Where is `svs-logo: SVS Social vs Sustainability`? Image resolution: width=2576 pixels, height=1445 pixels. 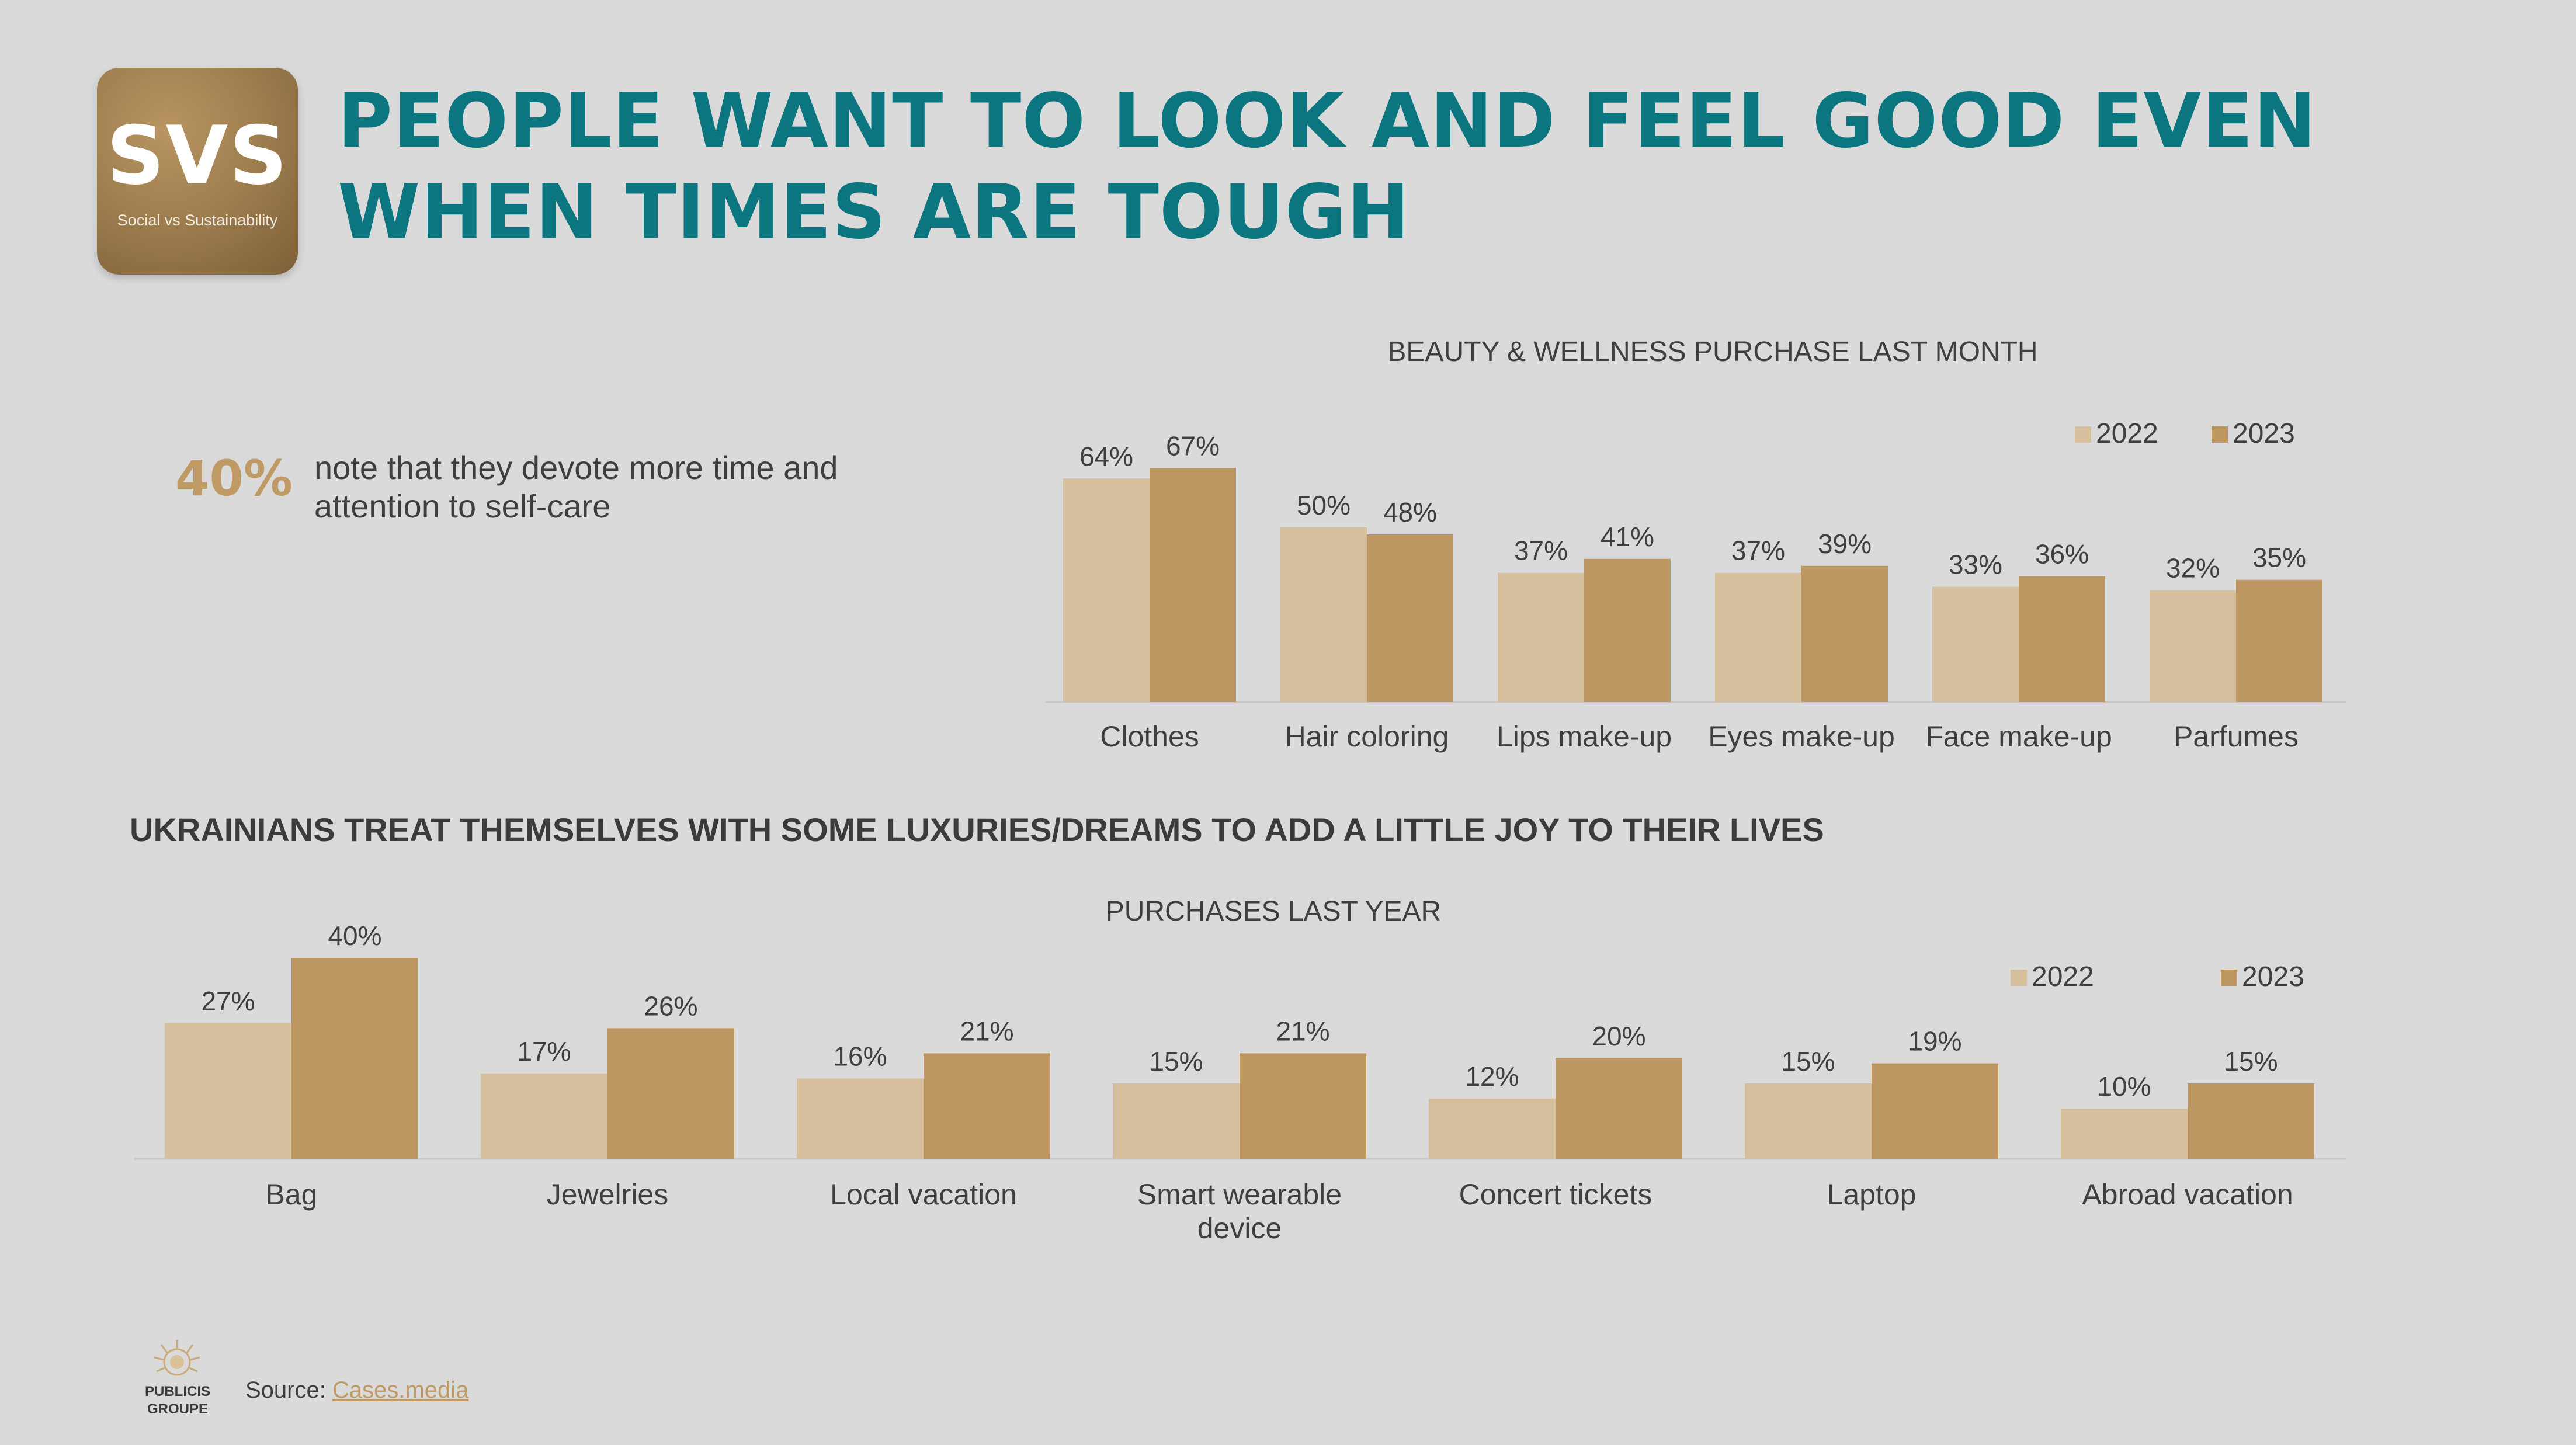
svs-logo: SVS Social vs Sustainability is located at coordinates (197, 172).